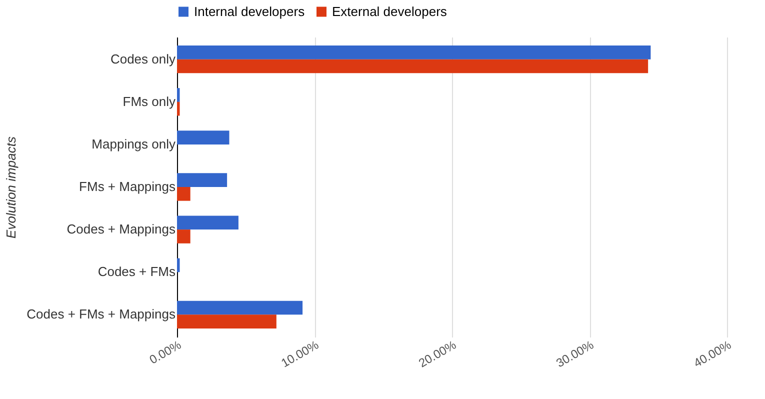 This screenshot has height=399, width=765. I want to click on y-tick-label: Codes only, so click(143, 58).